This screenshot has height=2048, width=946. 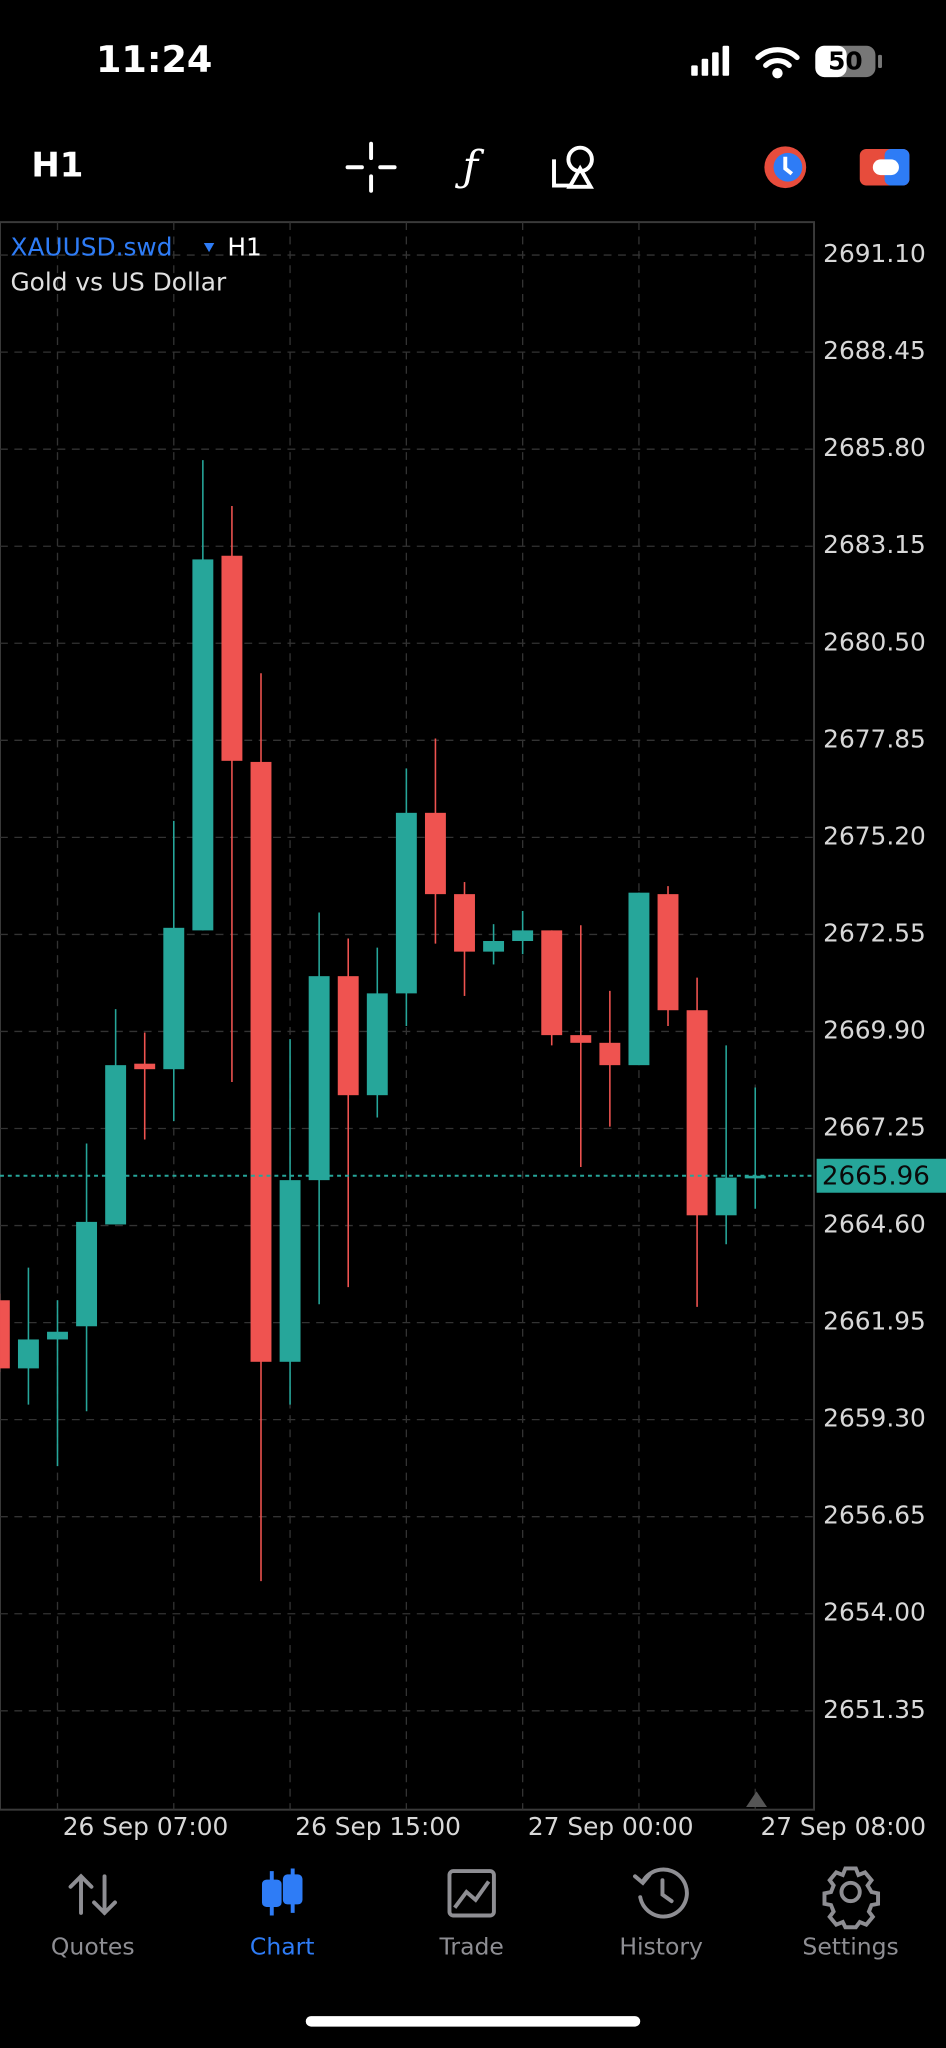 I want to click on y-tick-label: 2680.50, so click(x=874, y=641).